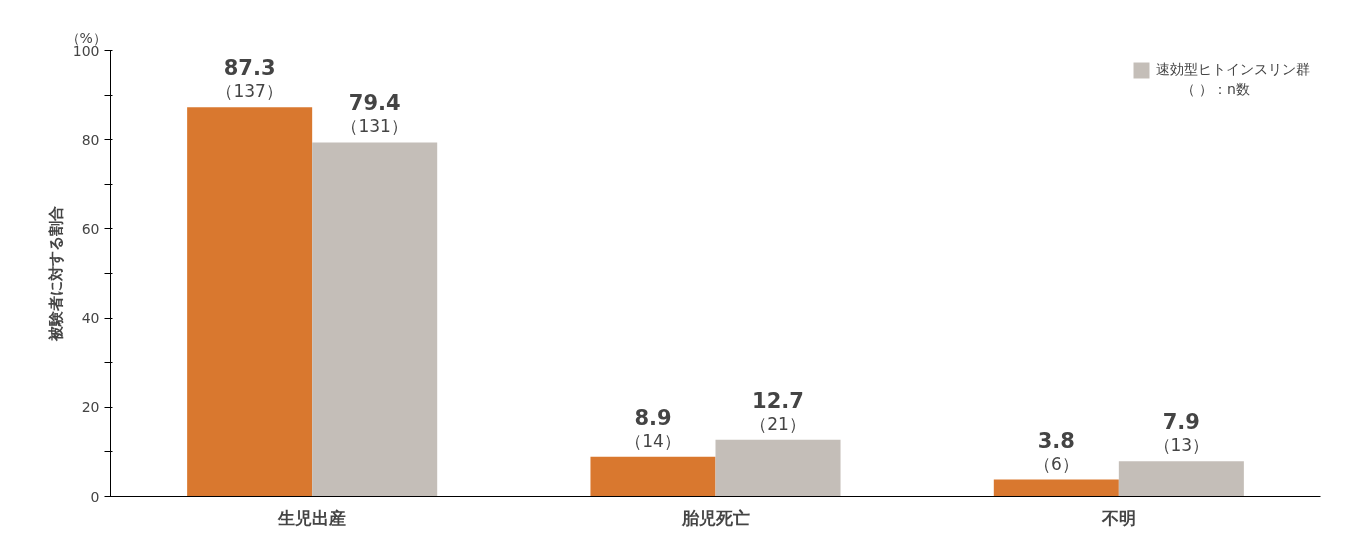  Describe the element at coordinates (95, 496) in the screenshot. I see `y-tick-label: 0` at that location.